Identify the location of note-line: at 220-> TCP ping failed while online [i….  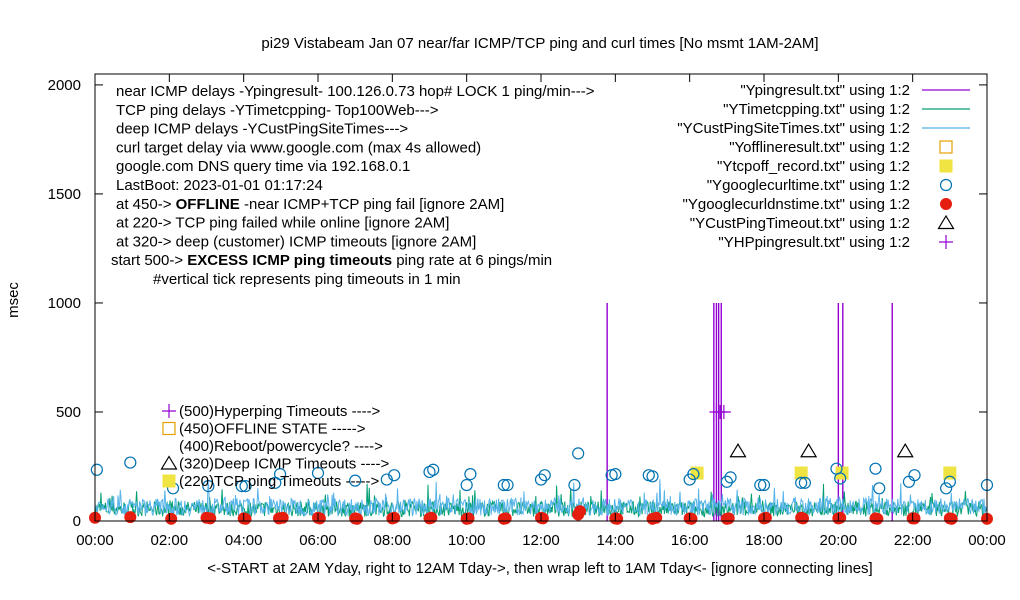
(282, 223).